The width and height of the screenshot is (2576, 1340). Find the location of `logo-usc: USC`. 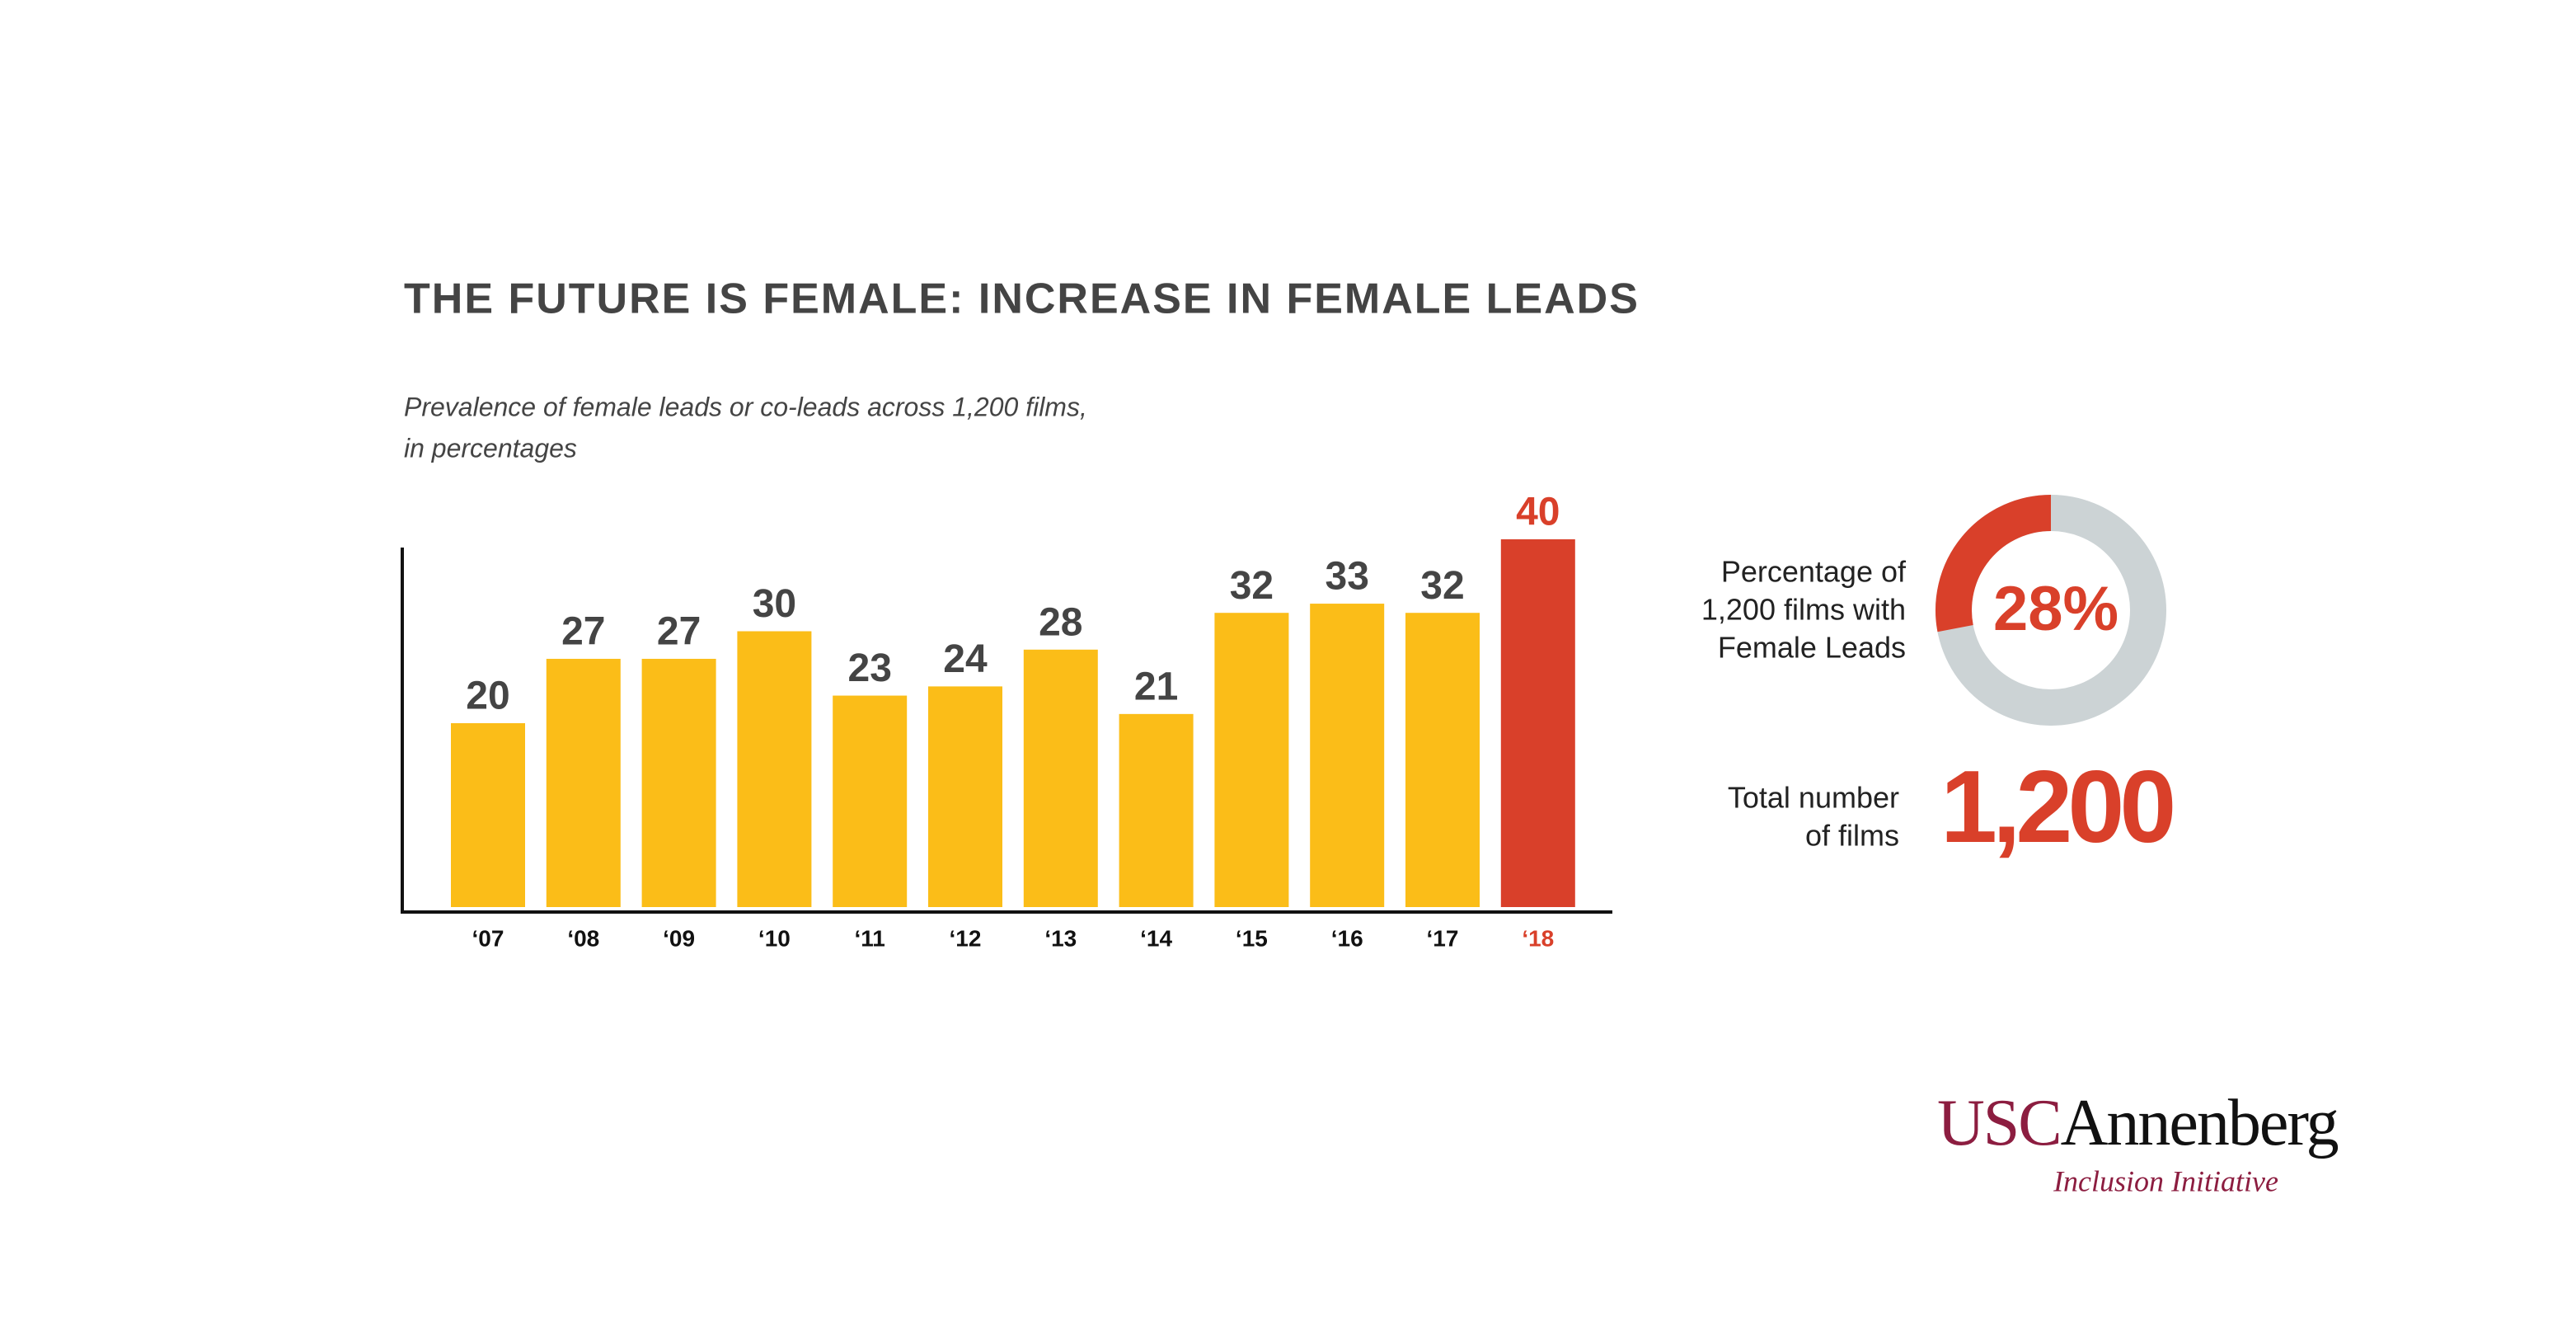

logo-usc: USC is located at coordinates (1999, 1123).